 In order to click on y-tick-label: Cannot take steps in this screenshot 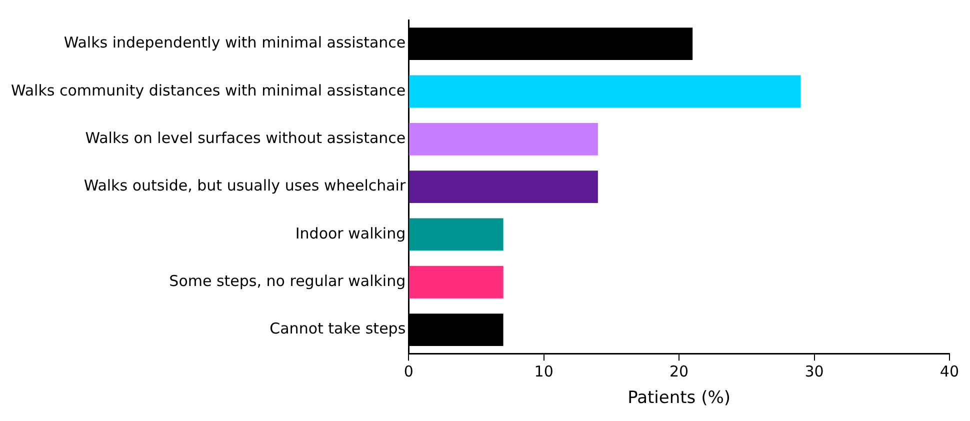, I will do `click(338, 329)`.